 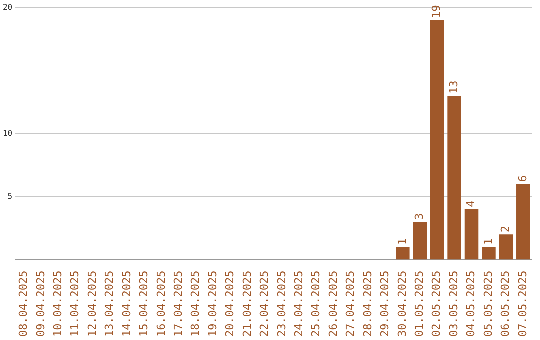 I want to click on x-tick-label: 06.05.2025, so click(x=505, y=304).